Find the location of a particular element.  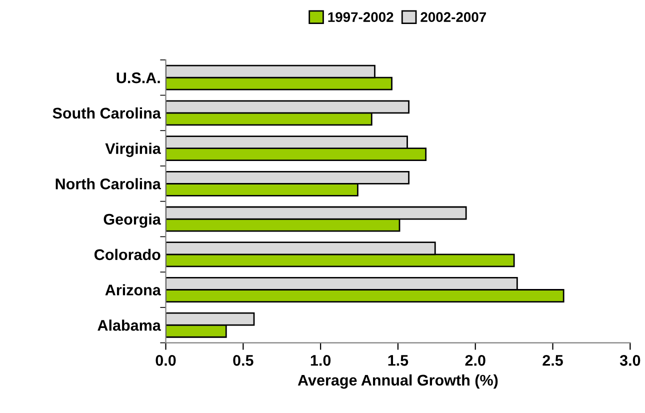

x-axis-title: Average Annual Growth (%) is located at coordinates (398, 381).